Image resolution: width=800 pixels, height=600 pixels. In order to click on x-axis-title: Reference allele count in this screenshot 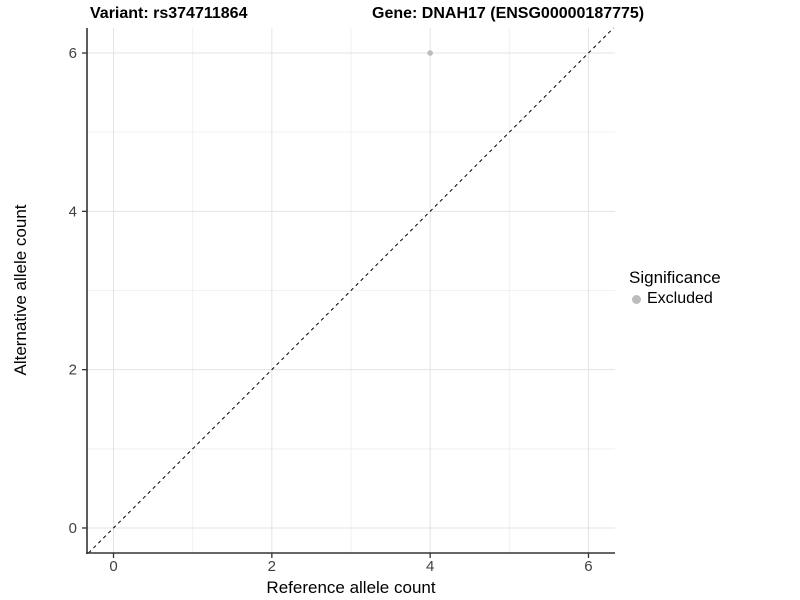, I will do `click(351, 587)`.